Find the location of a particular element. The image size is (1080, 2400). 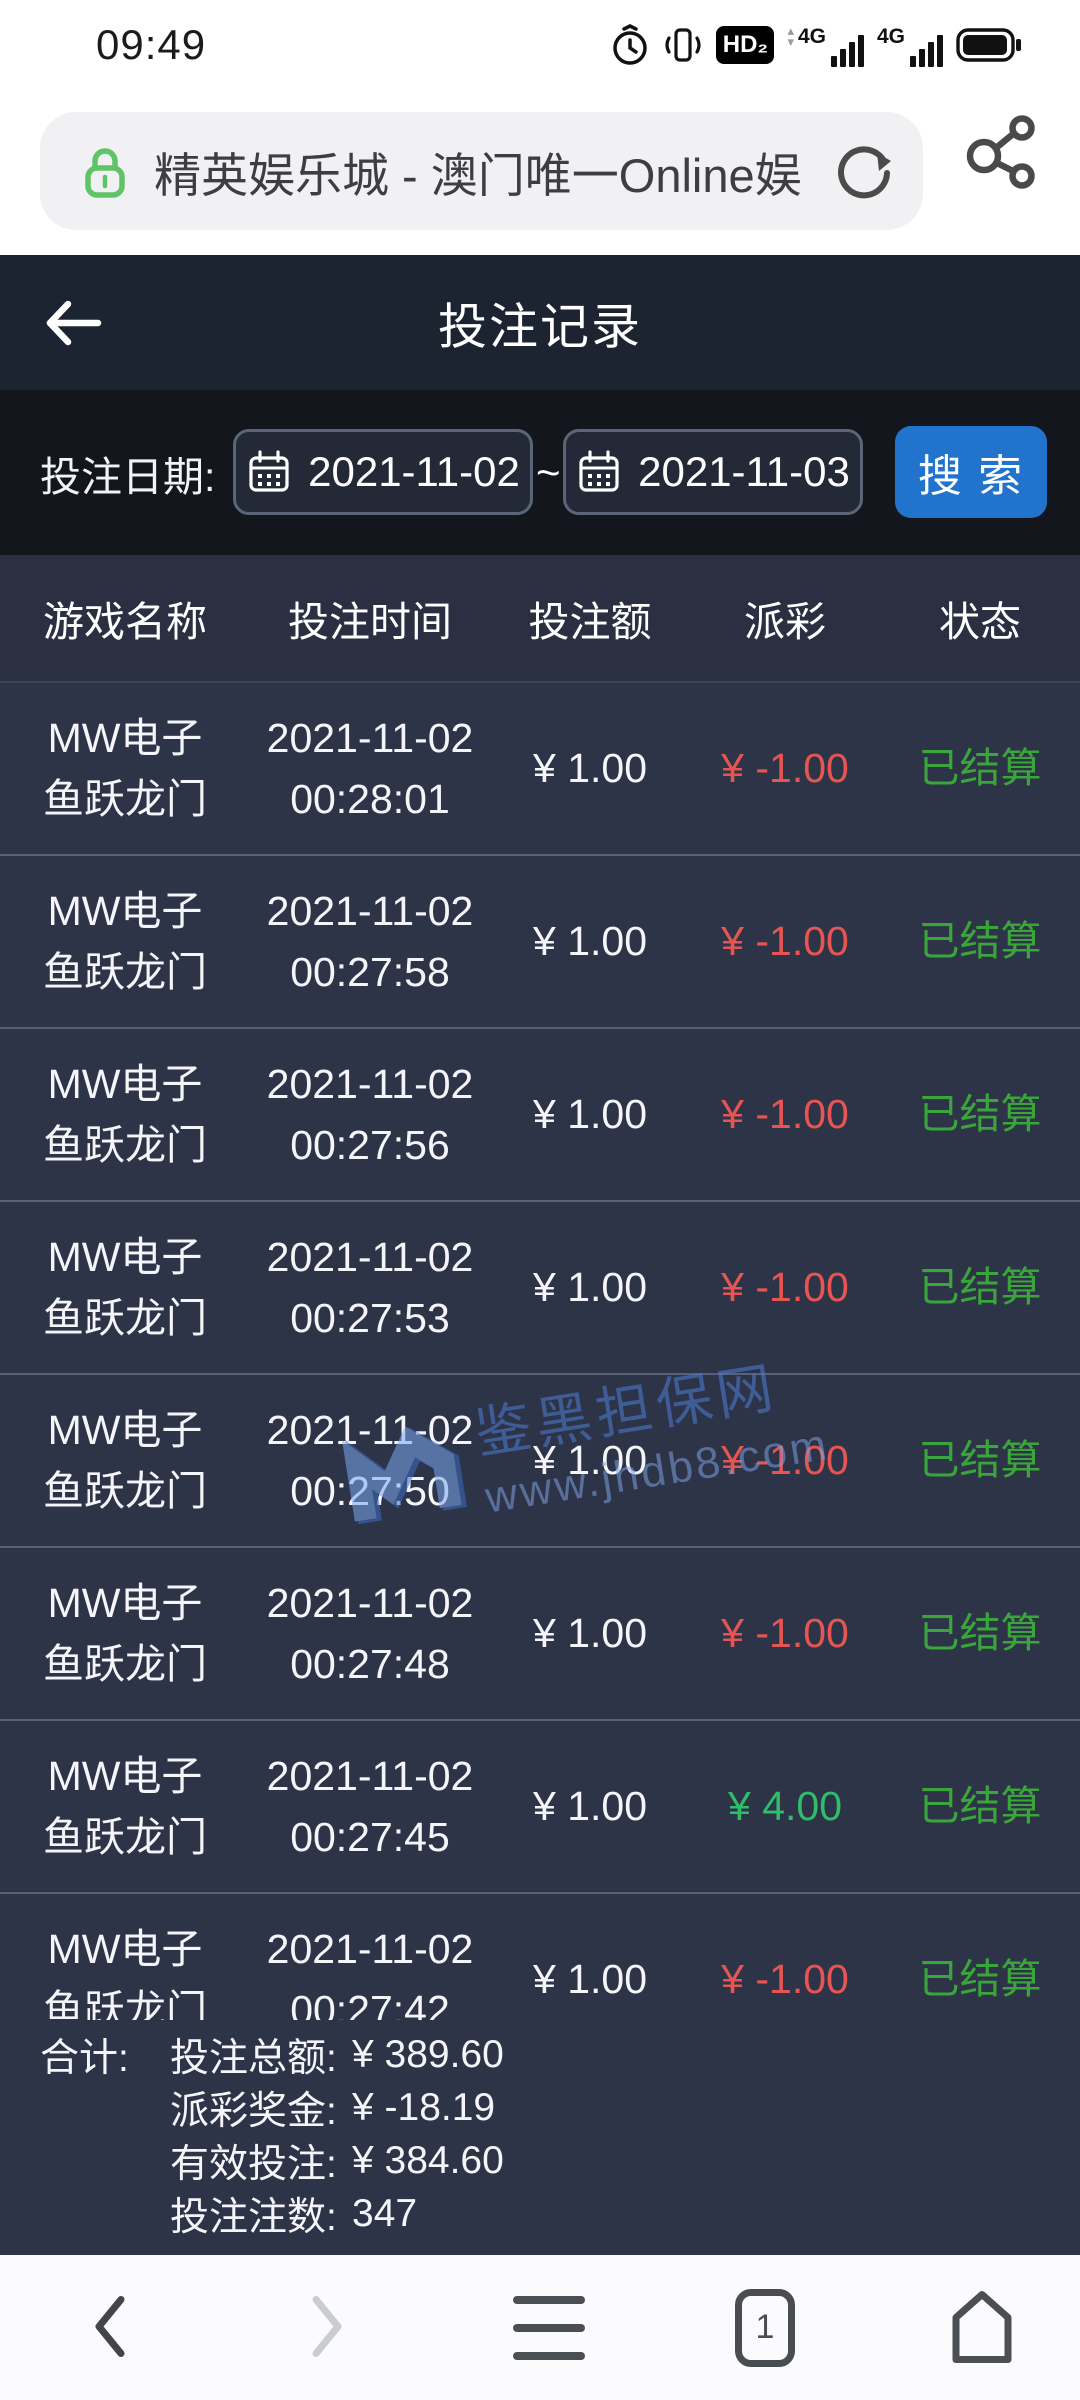

cell-payout: ¥ 4.00 is located at coordinates (785, 1806).